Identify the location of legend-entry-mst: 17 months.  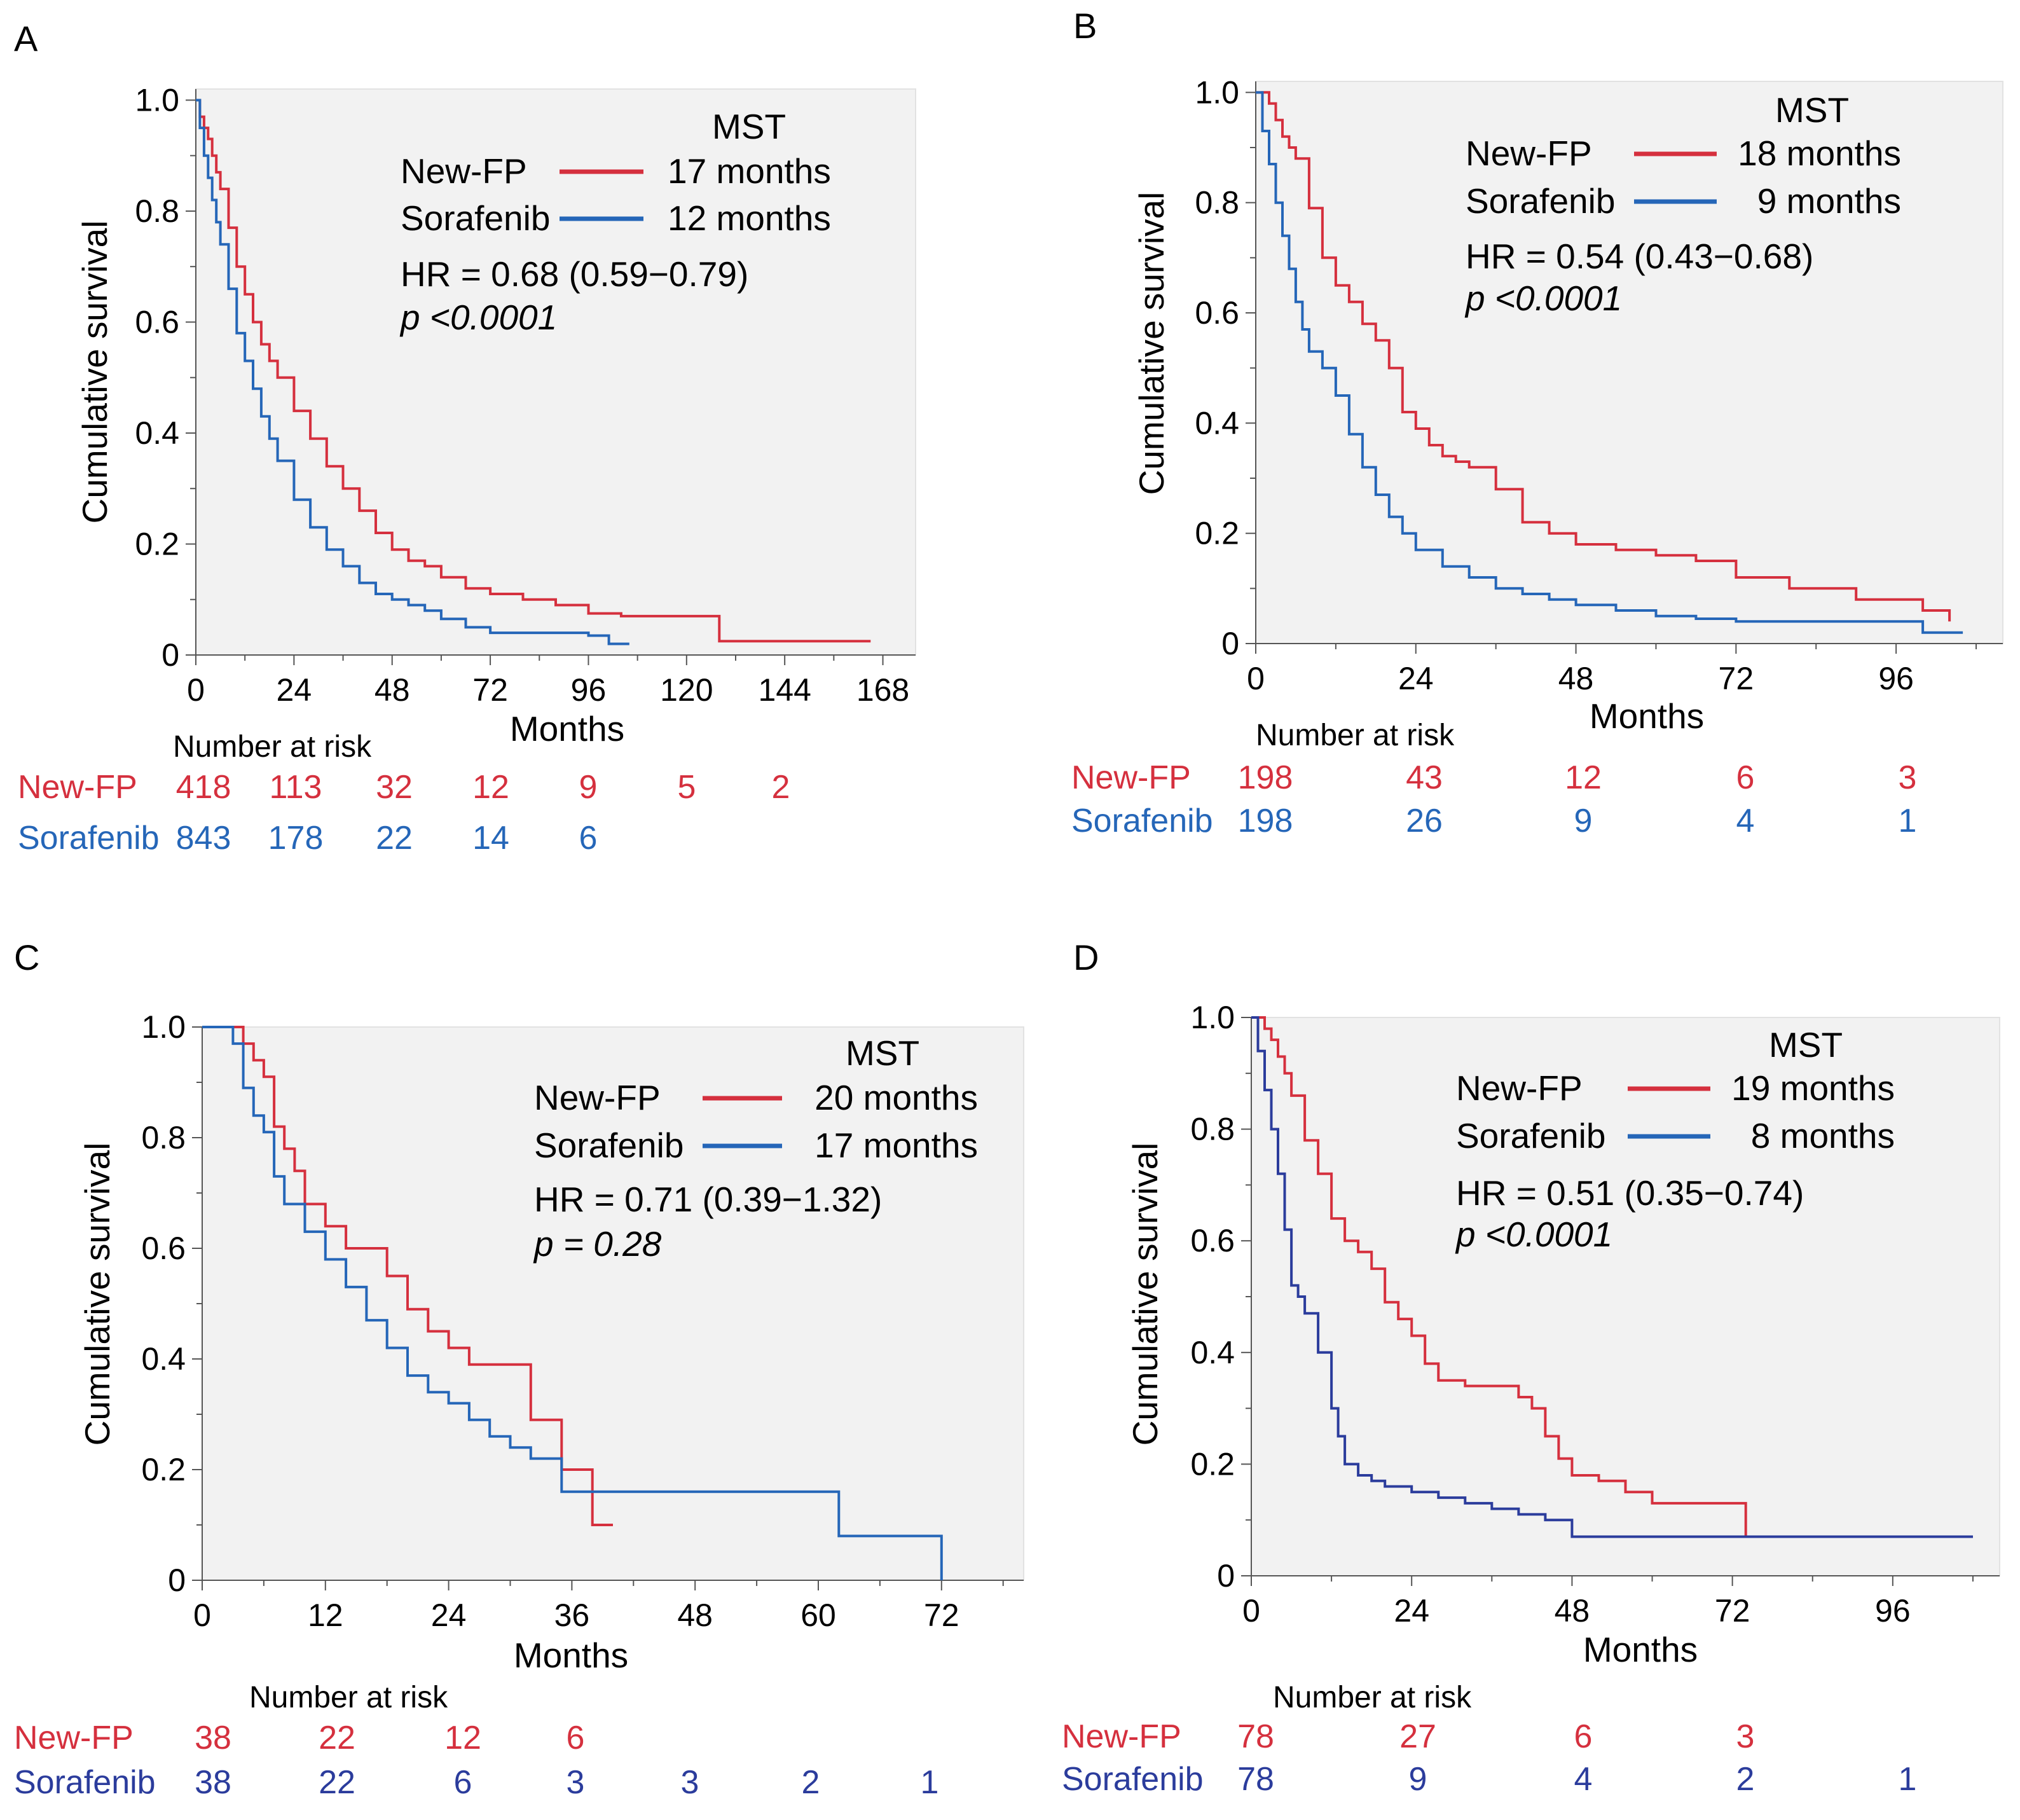
(896, 1145).